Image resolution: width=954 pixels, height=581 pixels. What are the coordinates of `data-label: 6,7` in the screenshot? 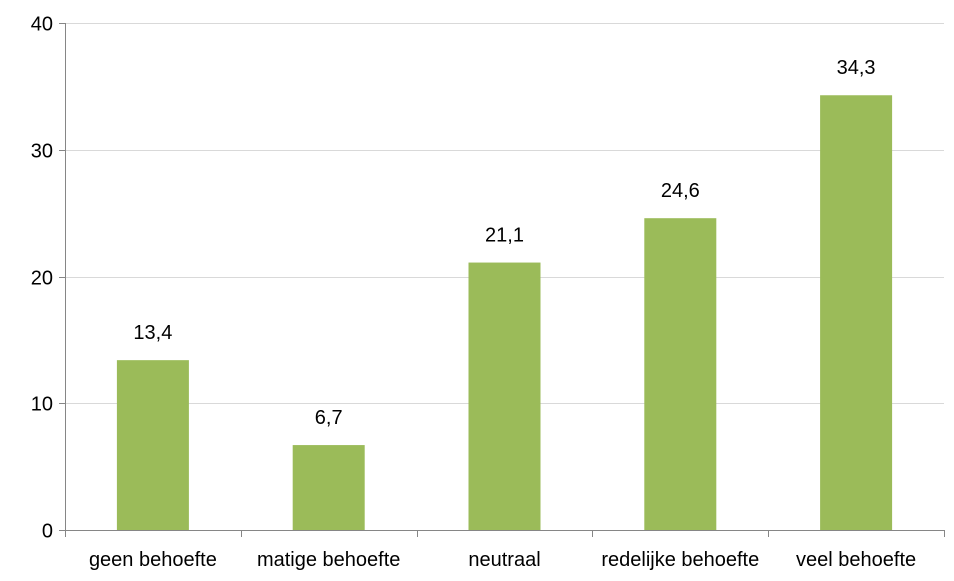 It's located at (329, 418).